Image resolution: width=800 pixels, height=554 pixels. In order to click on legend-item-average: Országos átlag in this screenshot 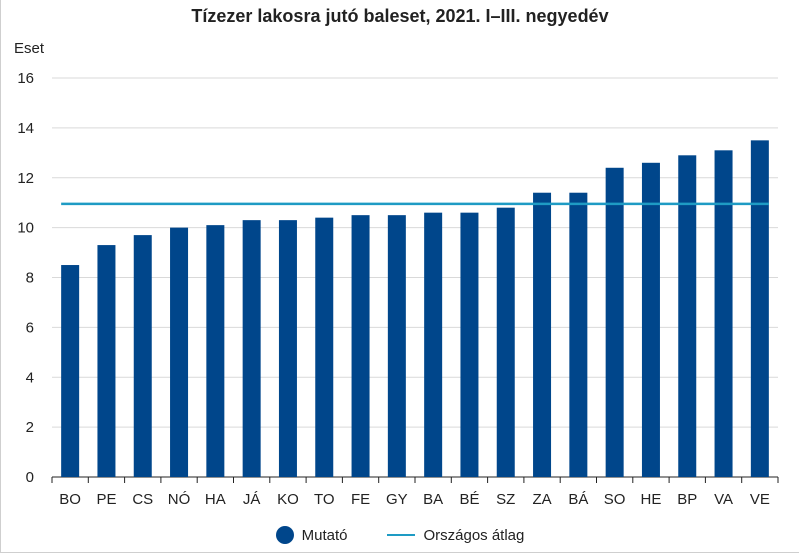, I will do `click(455, 535)`.